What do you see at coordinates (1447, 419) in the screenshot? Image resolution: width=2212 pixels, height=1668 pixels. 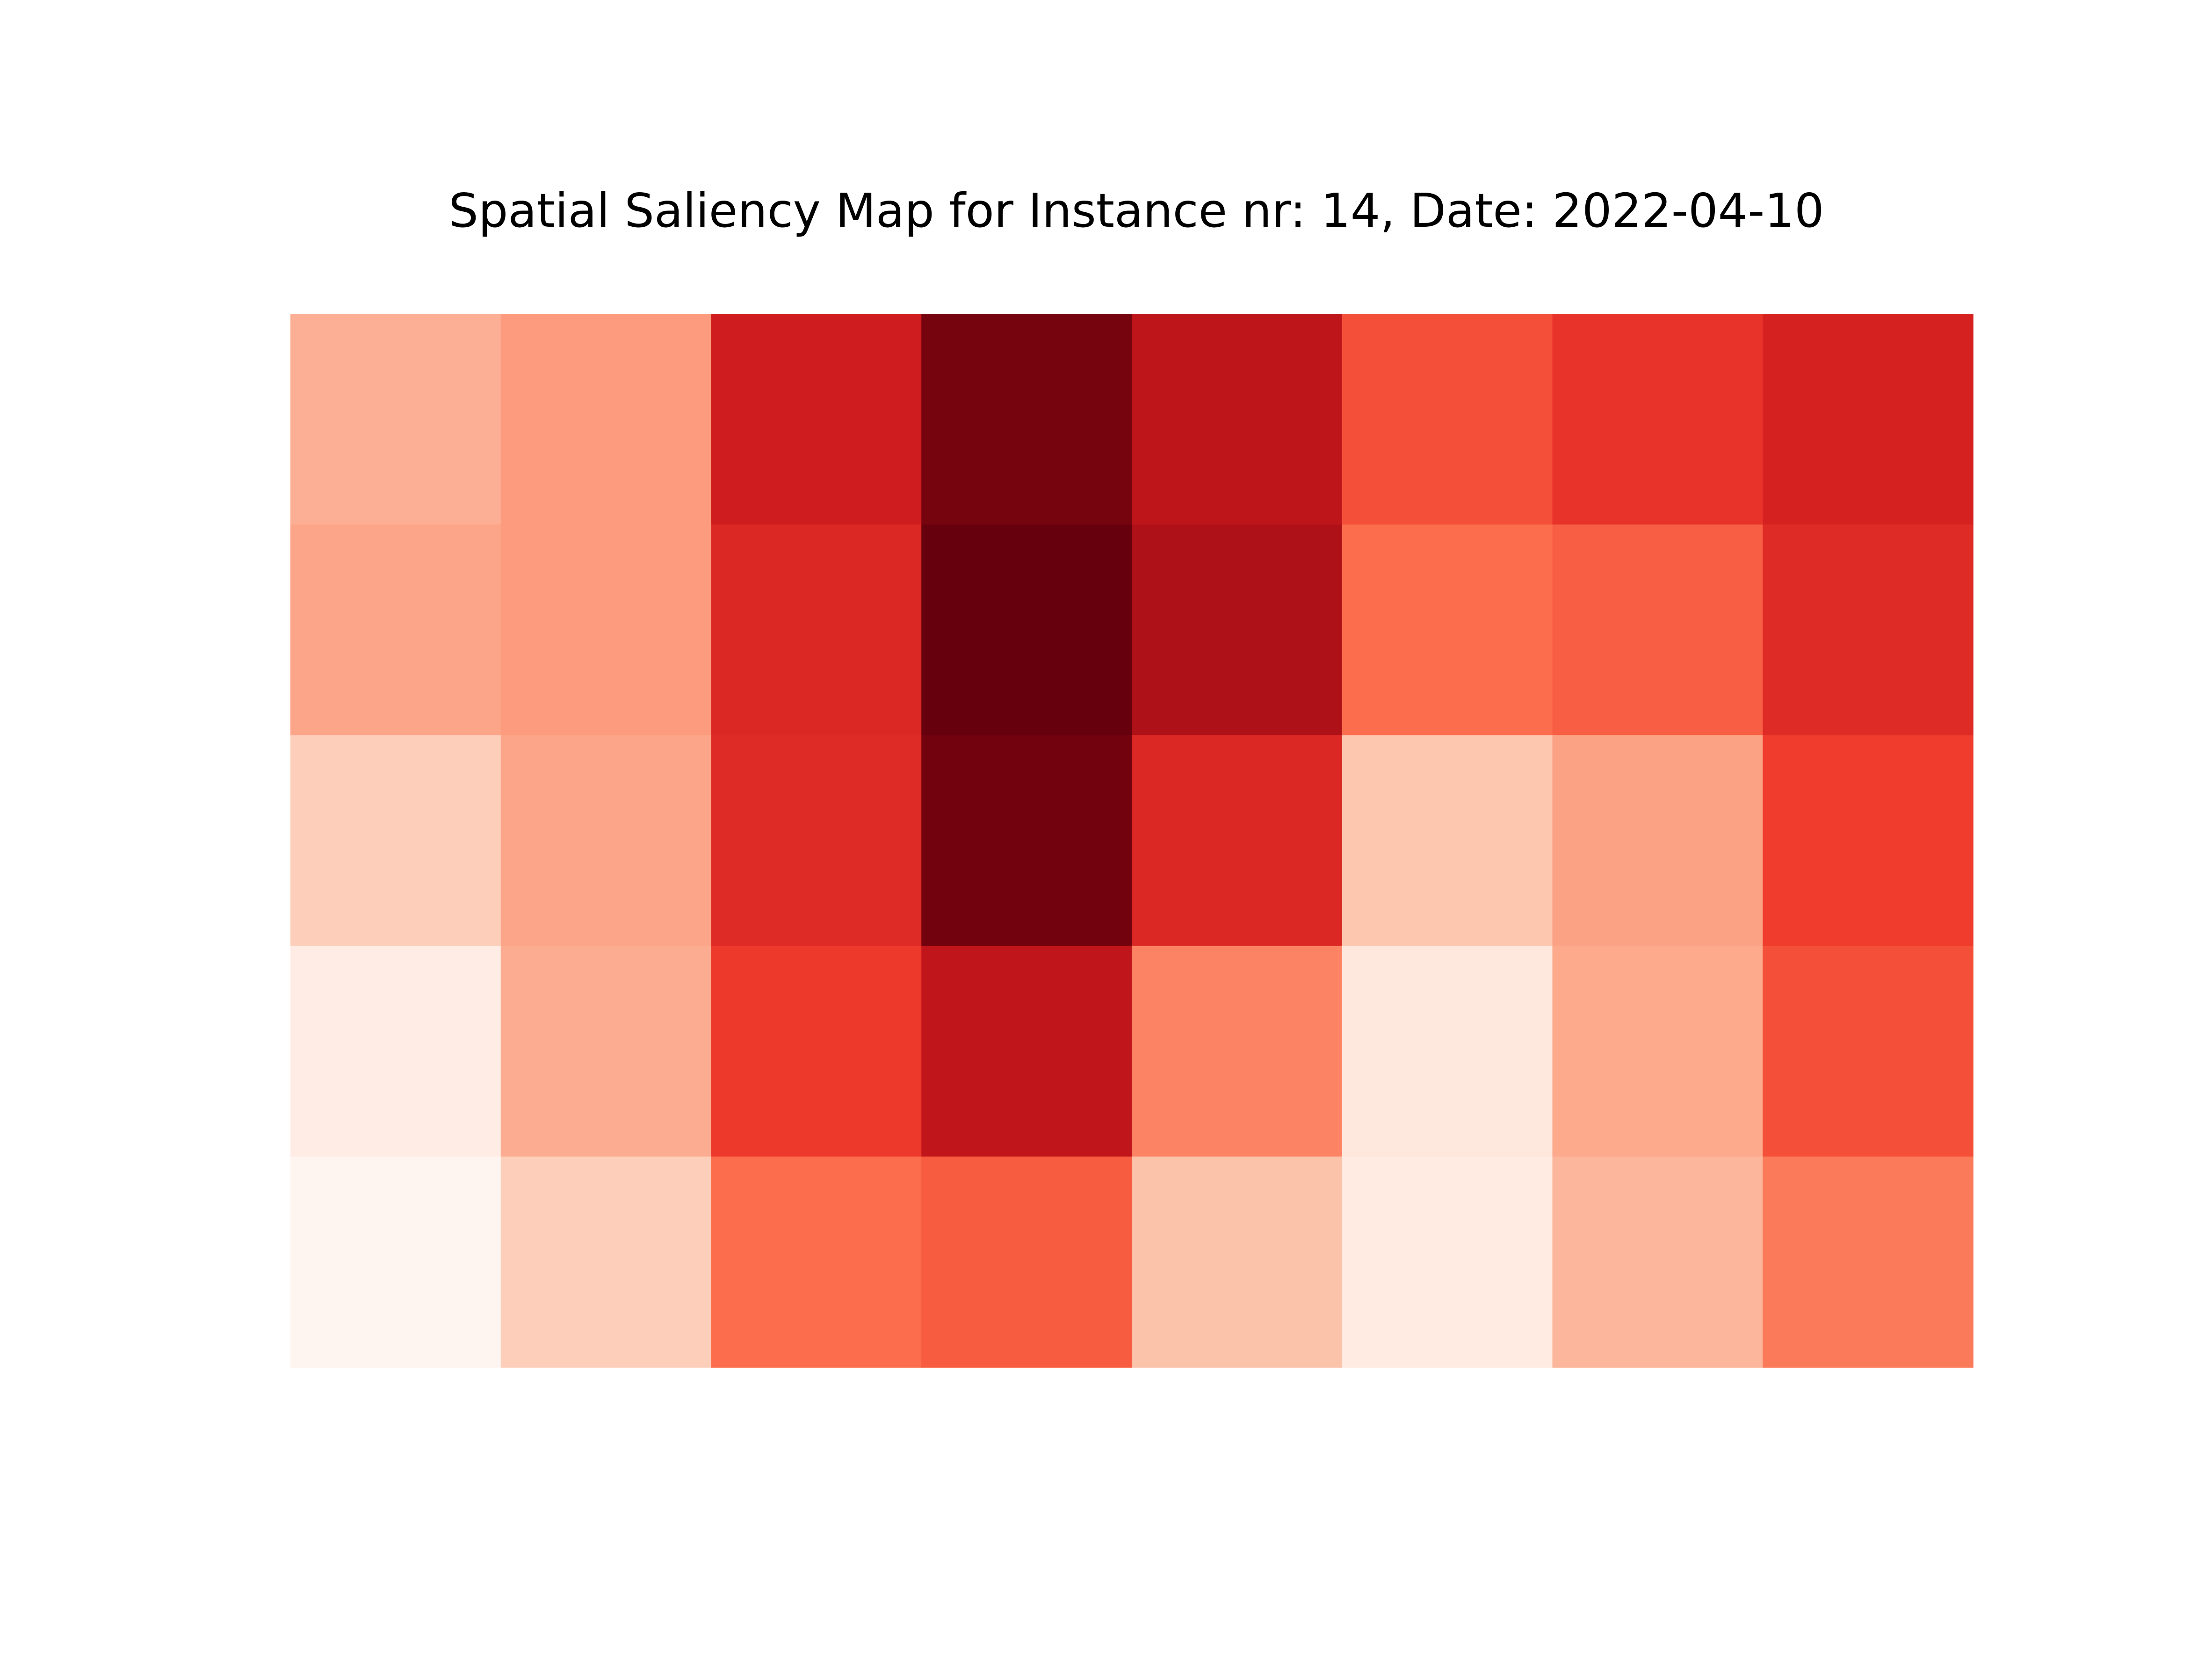 I see `heatmap-cell-r0-c5` at bounding box center [1447, 419].